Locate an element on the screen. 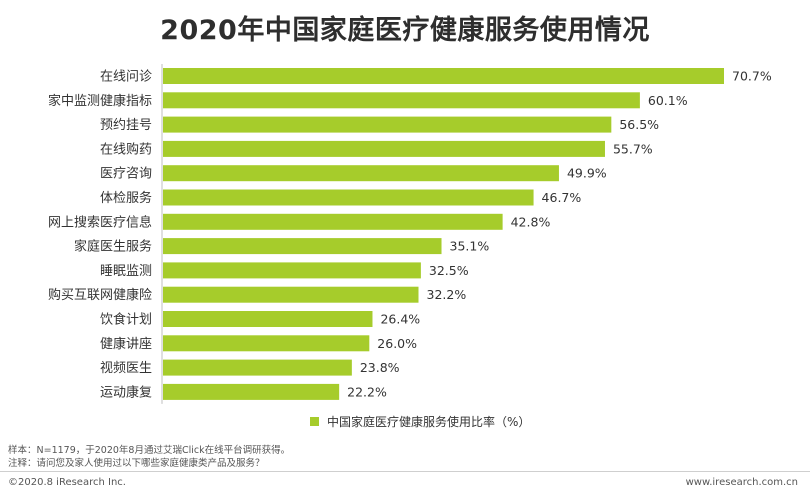  category-label: 在线问诊 is located at coordinates (126, 77).